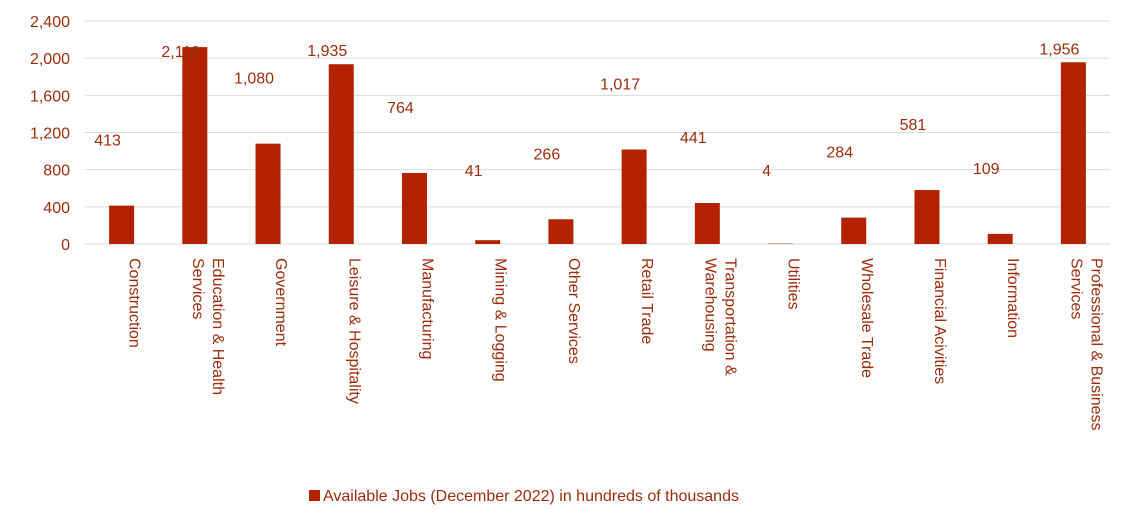 This screenshot has width=1126, height=512. Describe the element at coordinates (56, 208) in the screenshot. I see `y-tick-label: 400` at that location.